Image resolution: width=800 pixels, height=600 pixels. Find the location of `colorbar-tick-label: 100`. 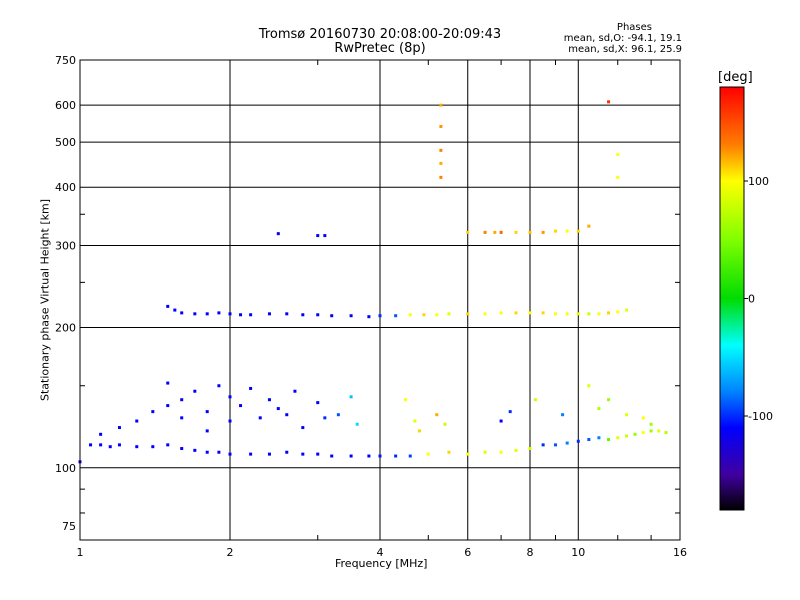

colorbar-tick-label: 100 is located at coordinates (758, 181).